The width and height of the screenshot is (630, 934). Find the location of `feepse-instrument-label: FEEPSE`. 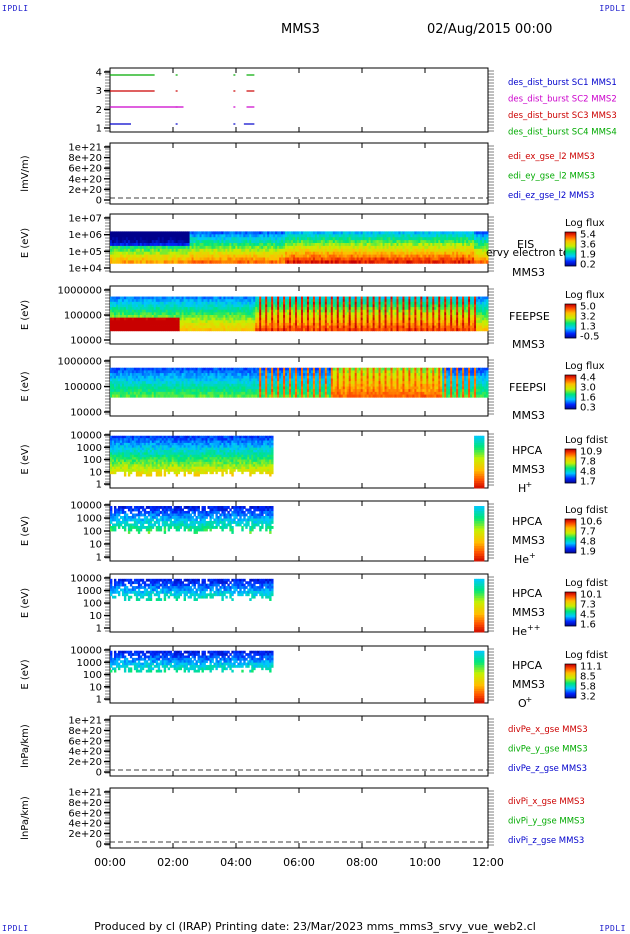

feepse-instrument-label: FEEPSE is located at coordinates (529, 316).